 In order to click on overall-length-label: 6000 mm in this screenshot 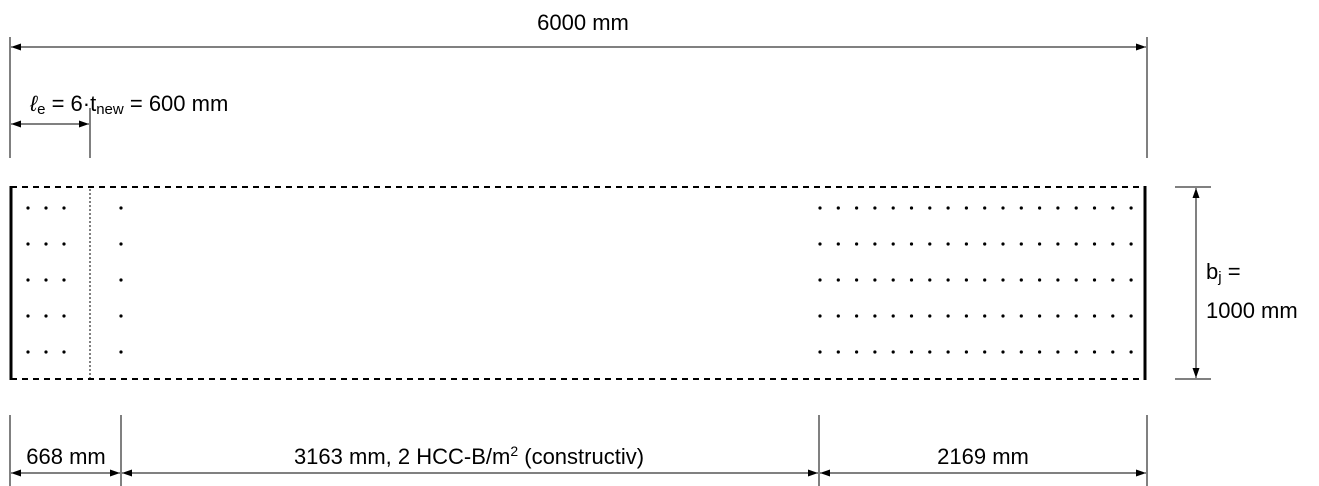, I will do `click(583, 22)`.